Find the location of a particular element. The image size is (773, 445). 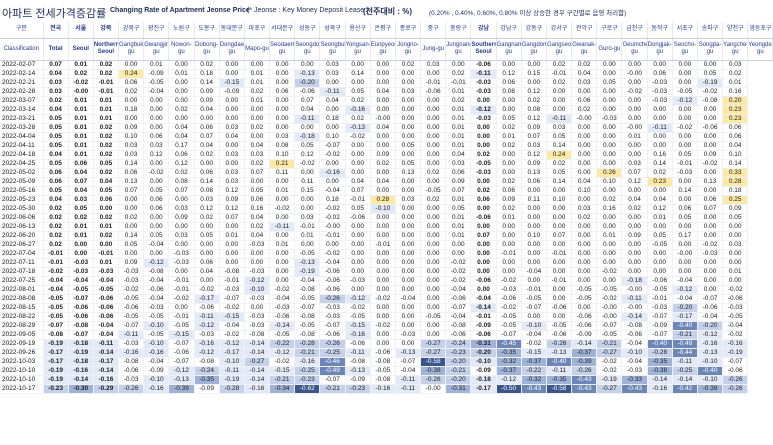

rate-cell: -0.43 is located at coordinates (584, 389).